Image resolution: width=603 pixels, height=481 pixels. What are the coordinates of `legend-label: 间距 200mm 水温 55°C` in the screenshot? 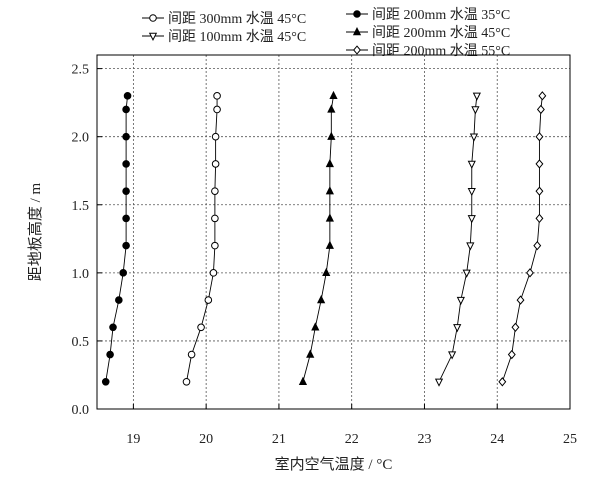 It's located at (441, 51).